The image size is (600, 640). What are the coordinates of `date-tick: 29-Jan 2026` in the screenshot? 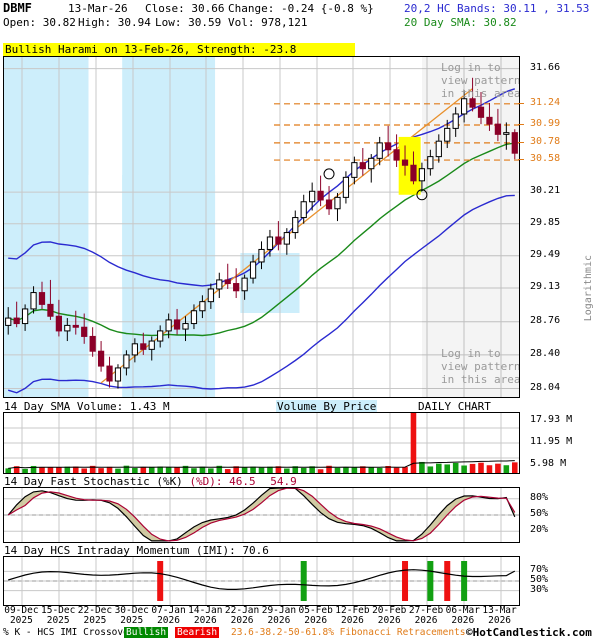 It's located at (279, 616).